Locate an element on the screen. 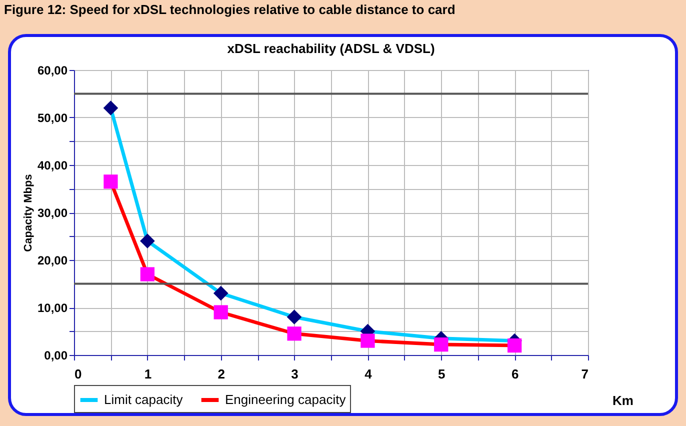 The width and height of the screenshot is (686, 426). x-tick-label: 5 is located at coordinates (442, 374).